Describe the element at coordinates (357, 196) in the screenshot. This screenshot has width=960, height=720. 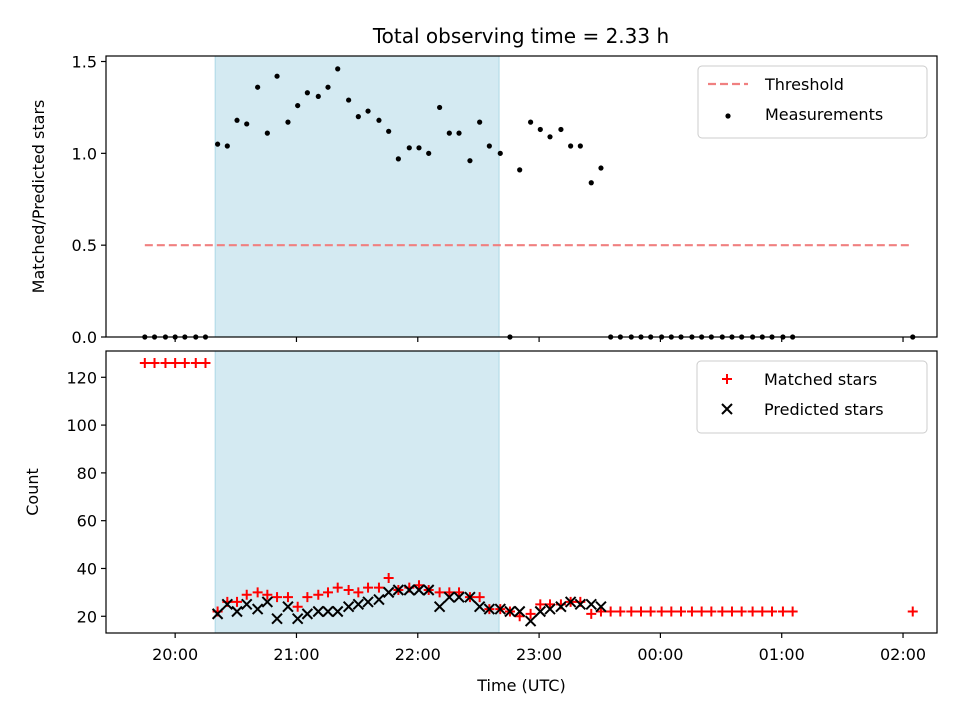
I see `observing-interval-shade` at that location.